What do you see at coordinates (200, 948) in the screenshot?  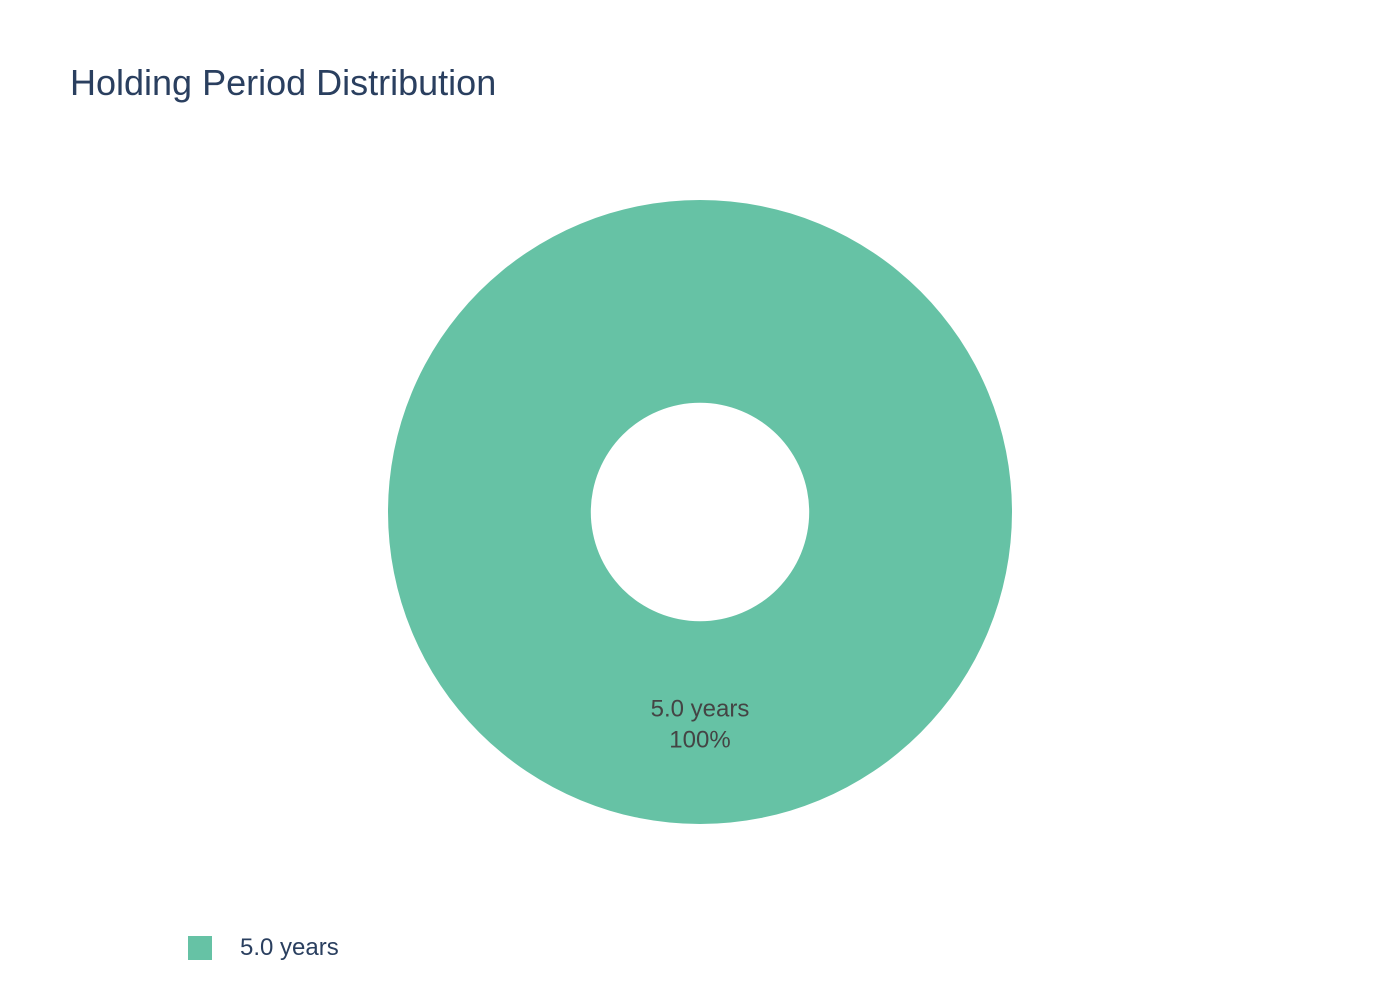 I see `legend-swatch` at bounding box center [200, 948].